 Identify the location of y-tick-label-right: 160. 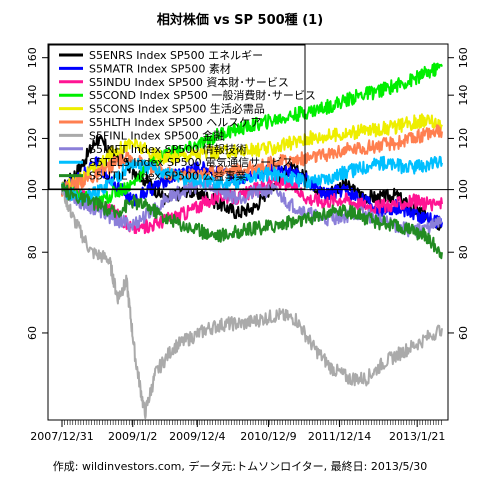
(463, 57).